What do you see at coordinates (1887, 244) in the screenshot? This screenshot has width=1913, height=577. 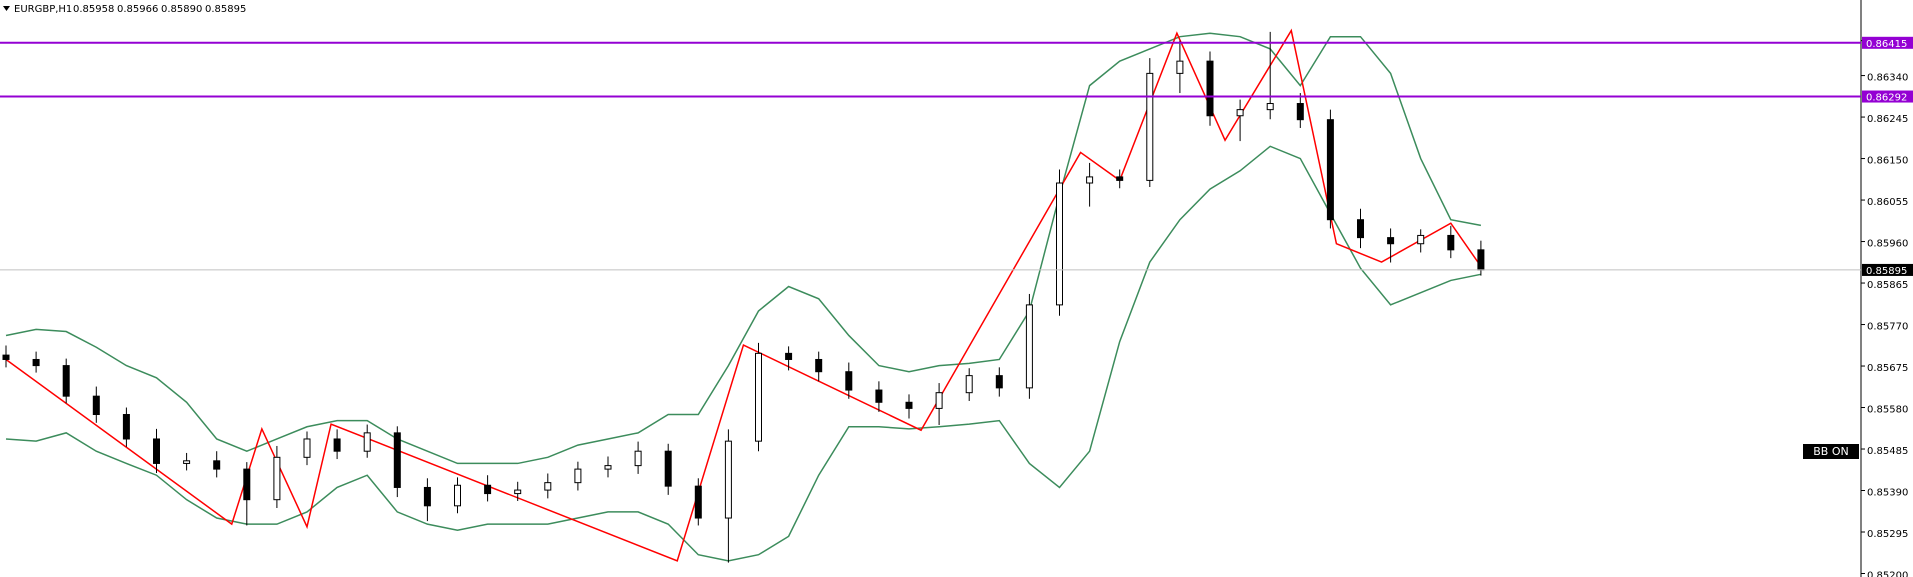 I see `y-tick-label: 0.85960` at bounding box center [1887, 244].